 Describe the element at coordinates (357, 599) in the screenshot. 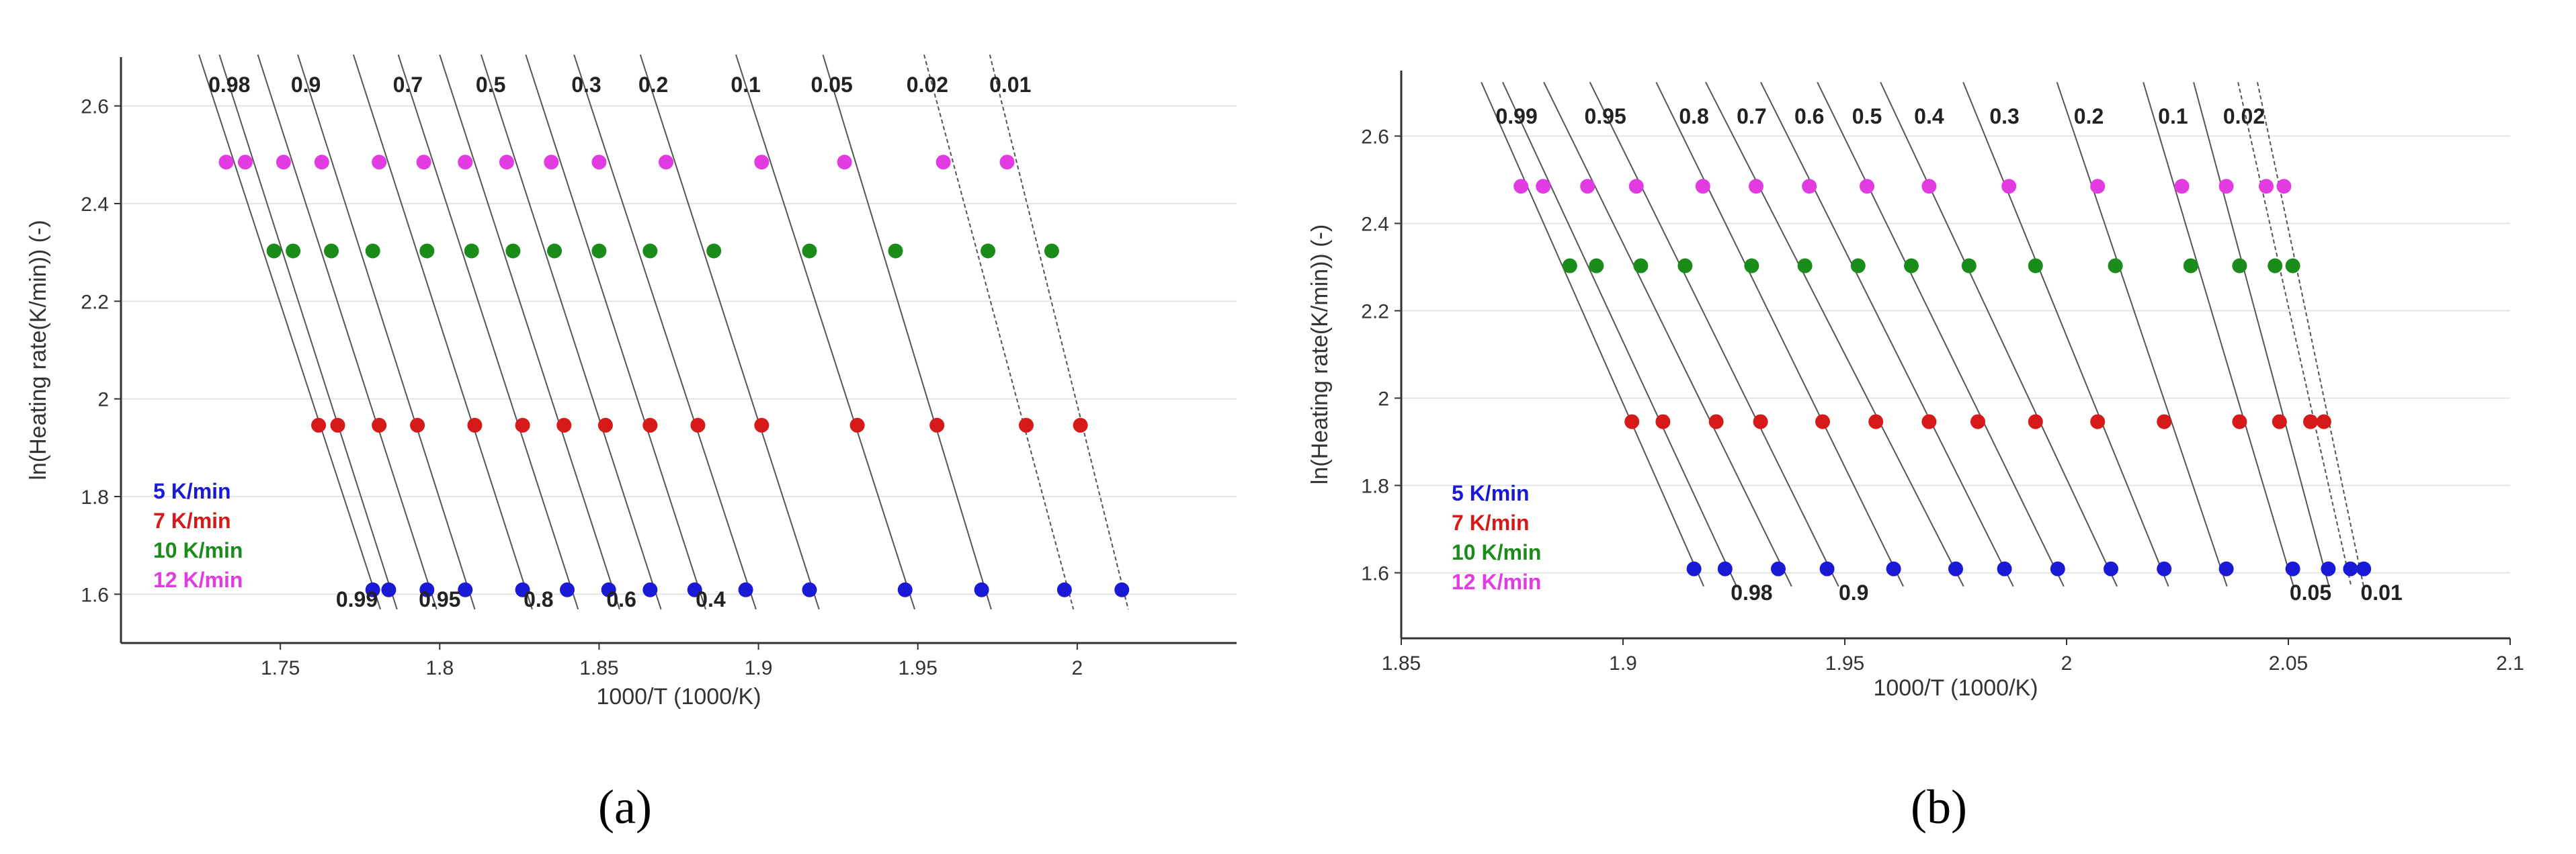

I see `conversion-label: 0.99` at that location.